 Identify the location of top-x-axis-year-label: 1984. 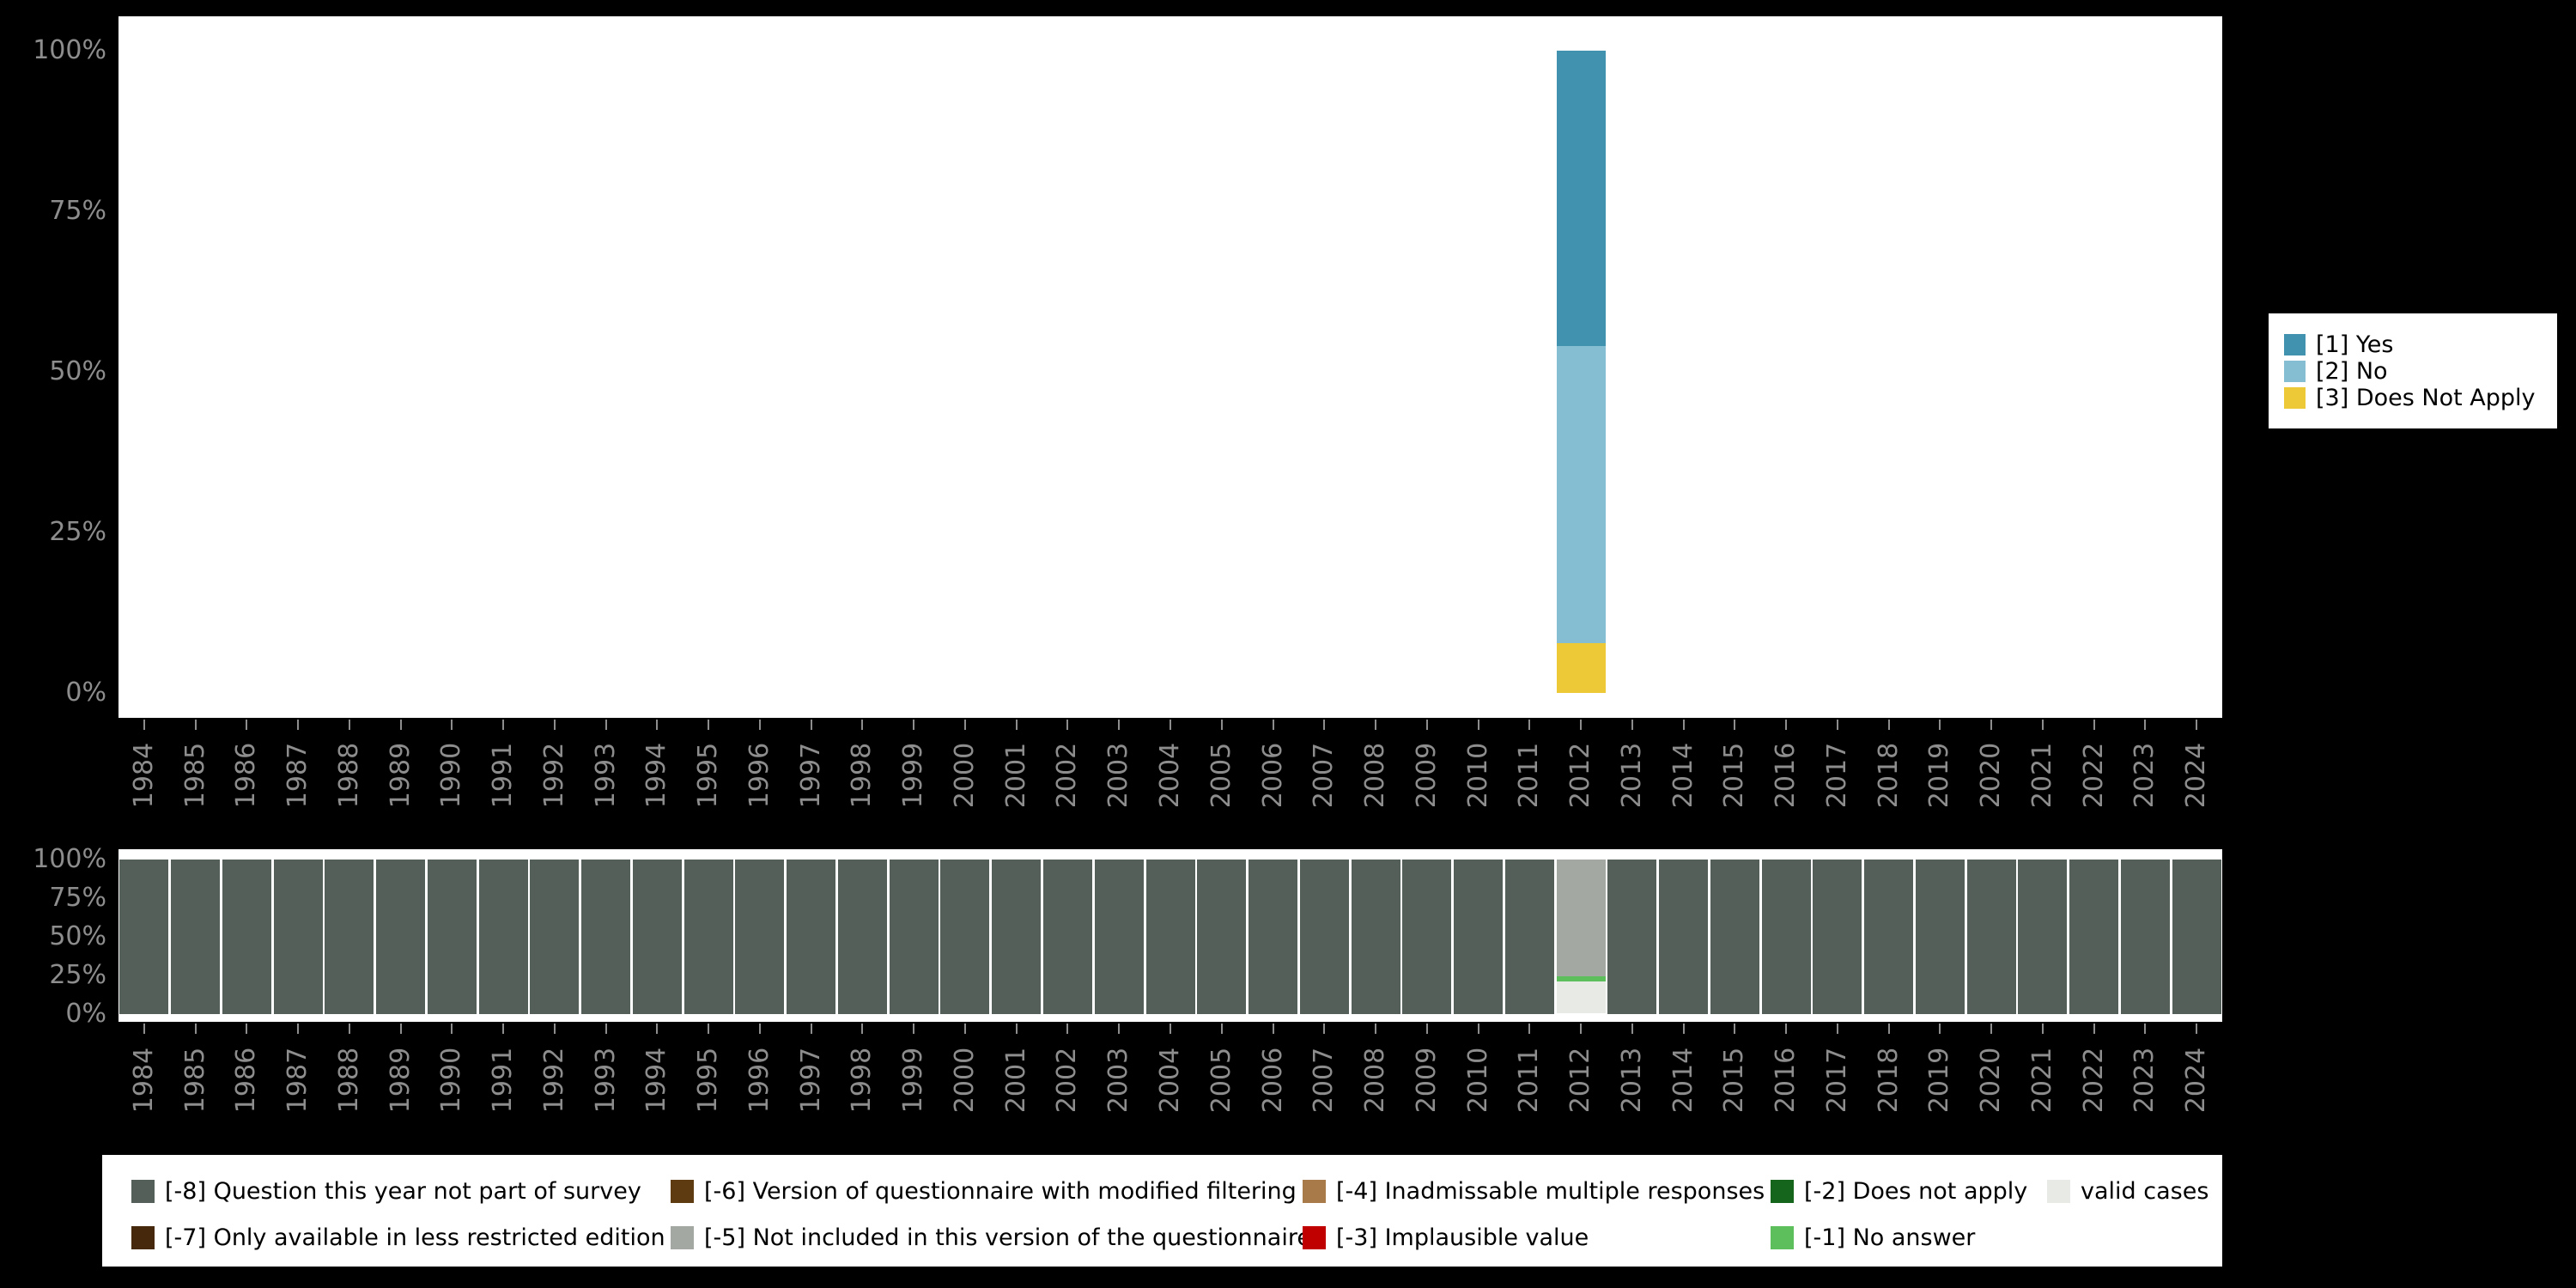
(143, 775).